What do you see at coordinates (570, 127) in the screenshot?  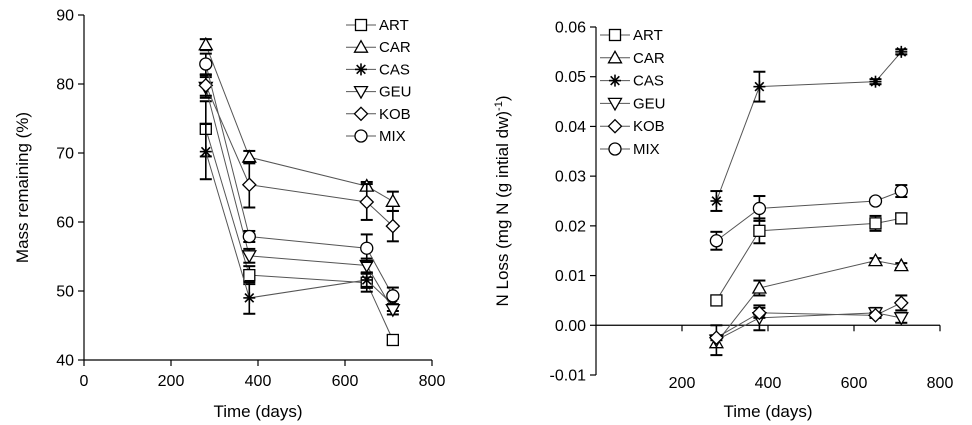 I see `y-tick-label: 0.04` at bounding box center [570, 127].